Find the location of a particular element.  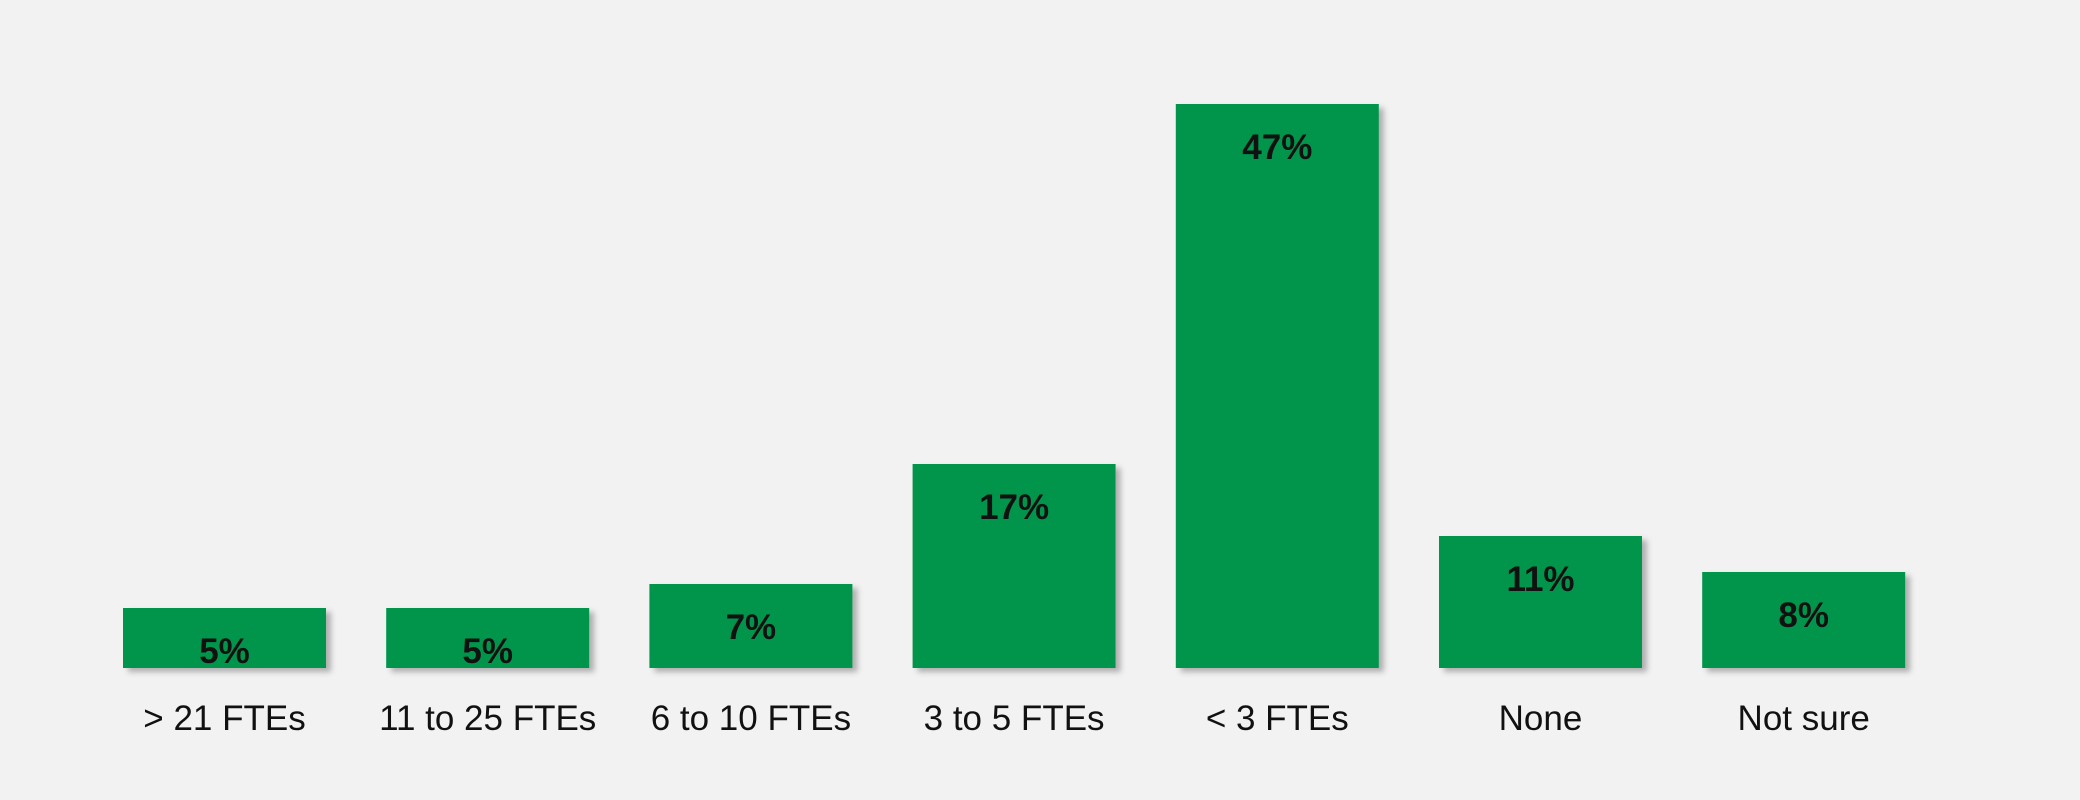

x-tick-label-6: Not sure is located at coordinates (1804, 718).